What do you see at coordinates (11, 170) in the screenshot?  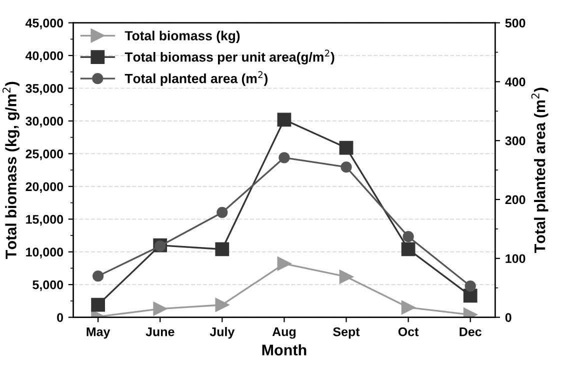 I see `y-axis-title: Total biomass (kg, g/m$^{2}$)` at bounding box center [11, 170].